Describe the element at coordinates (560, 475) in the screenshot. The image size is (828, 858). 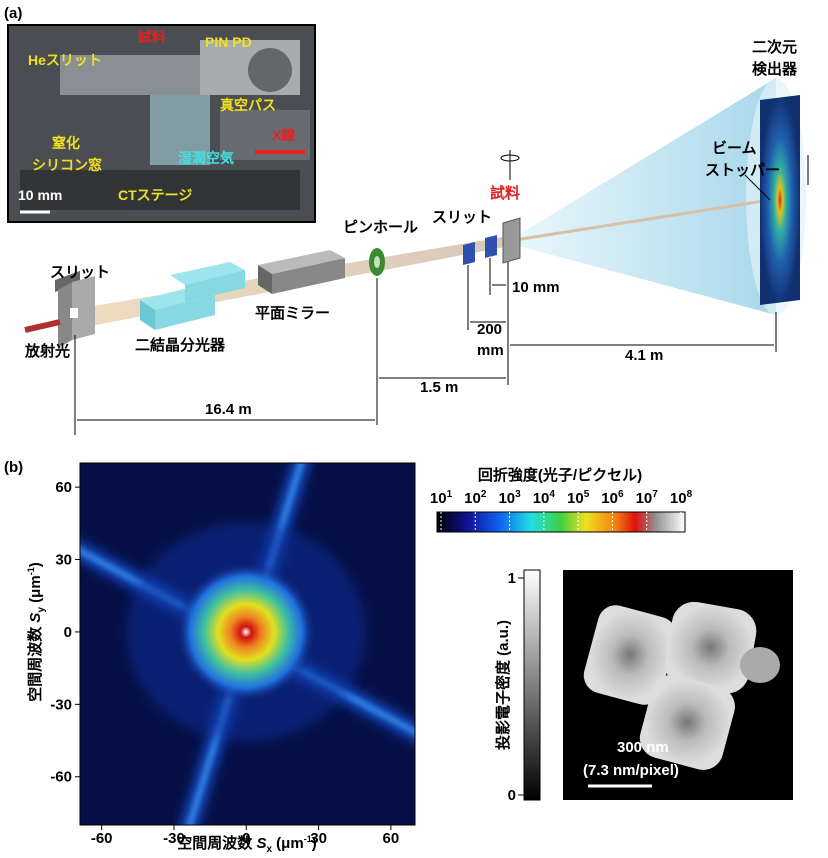
I see `colorbar-title: 回折強度(光子/ピクセル)` at that location.